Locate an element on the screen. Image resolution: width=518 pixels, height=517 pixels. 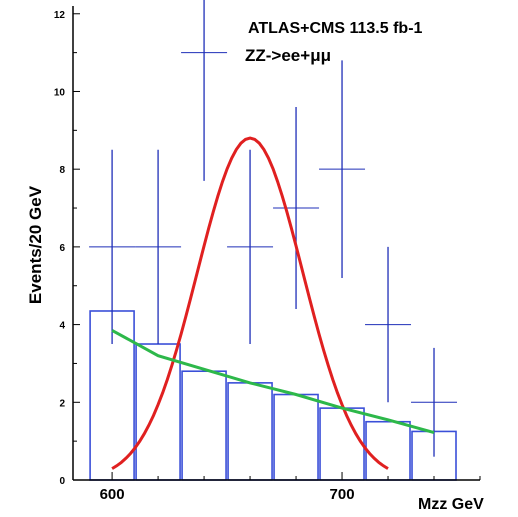
y-tick-label: 8 is located at coordinates (62, 170).